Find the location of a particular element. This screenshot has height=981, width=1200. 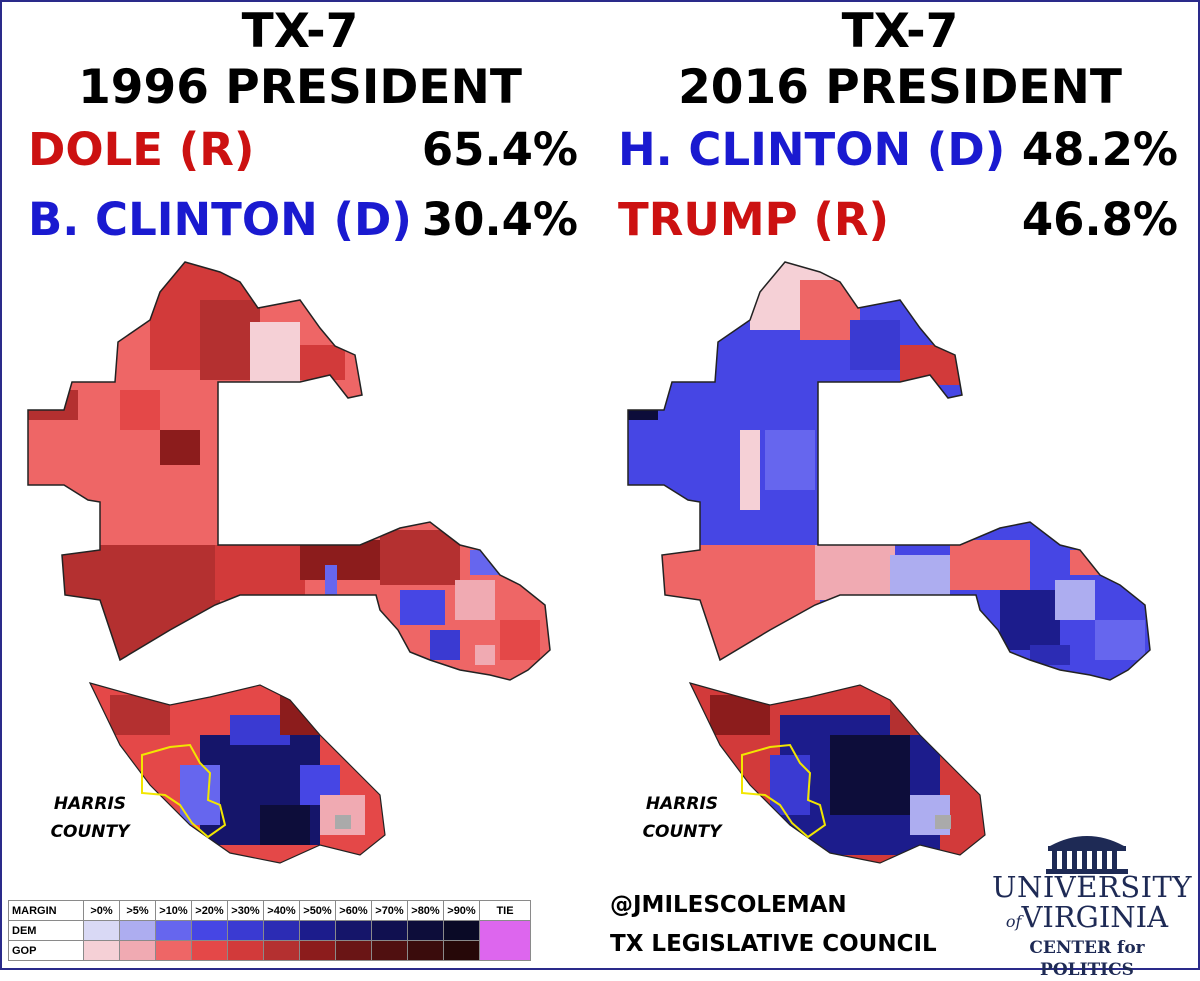

right-pct-2: 46.8% is located at coordinates (1099, 219).